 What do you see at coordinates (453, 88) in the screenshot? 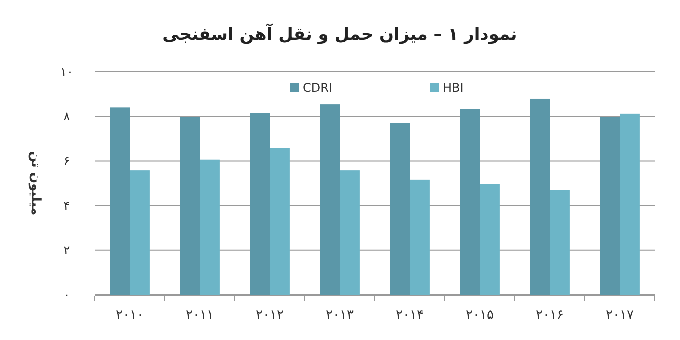
I see `legend-label: HBI` at bounding box center [453, 88].